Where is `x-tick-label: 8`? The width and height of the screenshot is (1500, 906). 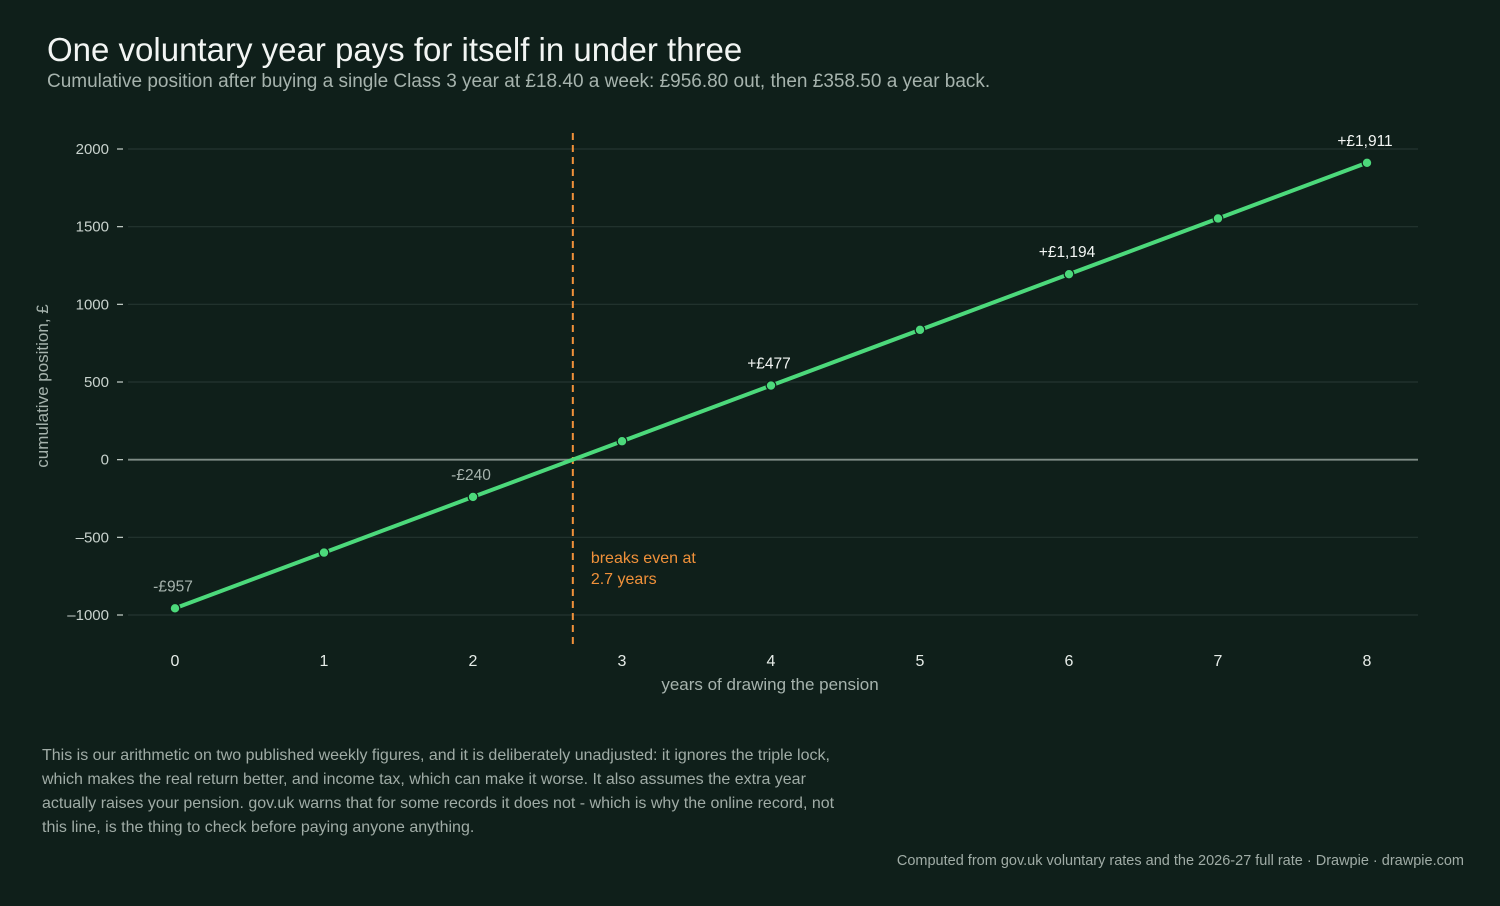 x-tick-label: 8 is located at coordinates (1367, 661).